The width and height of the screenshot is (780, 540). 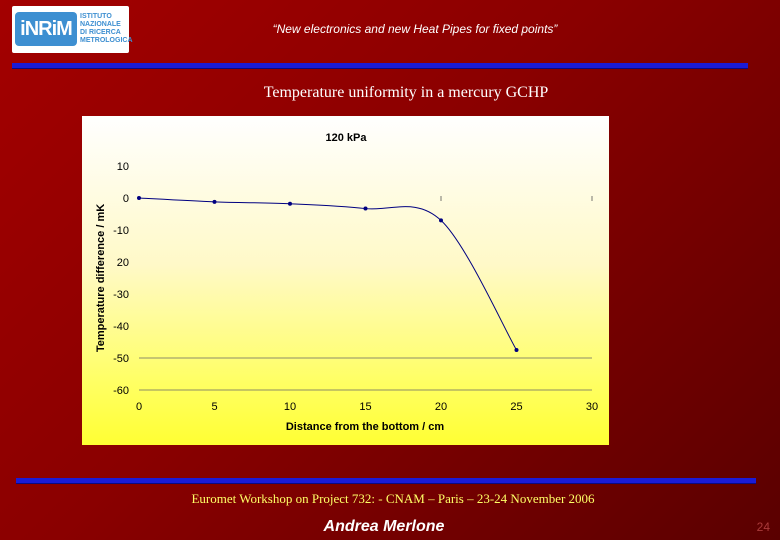 What do you see at coordinates (100, 24) in the screenshot?
I see `logo-line: NAZIONALE` at bounding box center [100, 24].